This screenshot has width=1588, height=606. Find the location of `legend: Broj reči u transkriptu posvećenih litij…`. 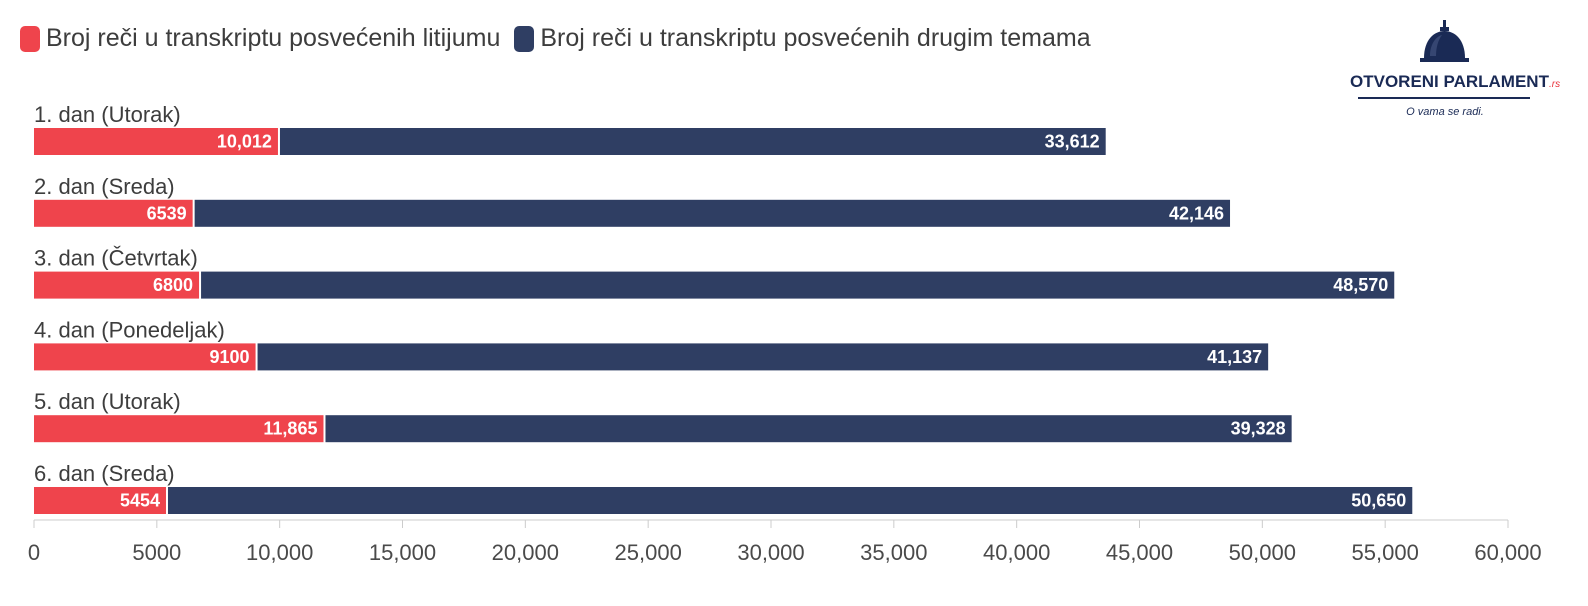

legend: Broj reči u transkriptu posvećenih litij… is located at coordinates (562, 38).